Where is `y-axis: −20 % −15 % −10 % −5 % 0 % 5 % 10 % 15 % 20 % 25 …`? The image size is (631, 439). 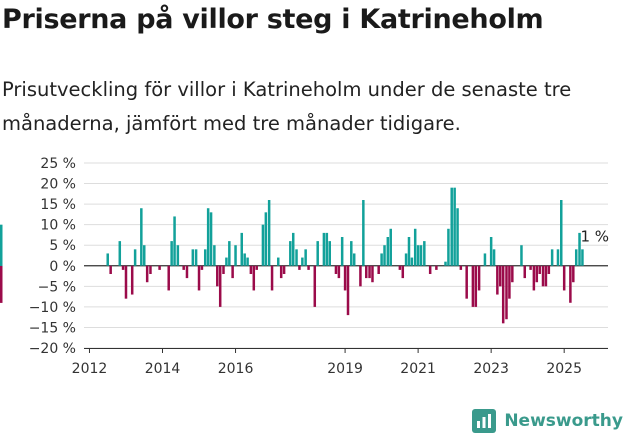 y-axis: −20 % −15 % −10 % −5 % 0 % 5 % 10 % 15 % 20 % 25 … is located at coordinates (52, 256).